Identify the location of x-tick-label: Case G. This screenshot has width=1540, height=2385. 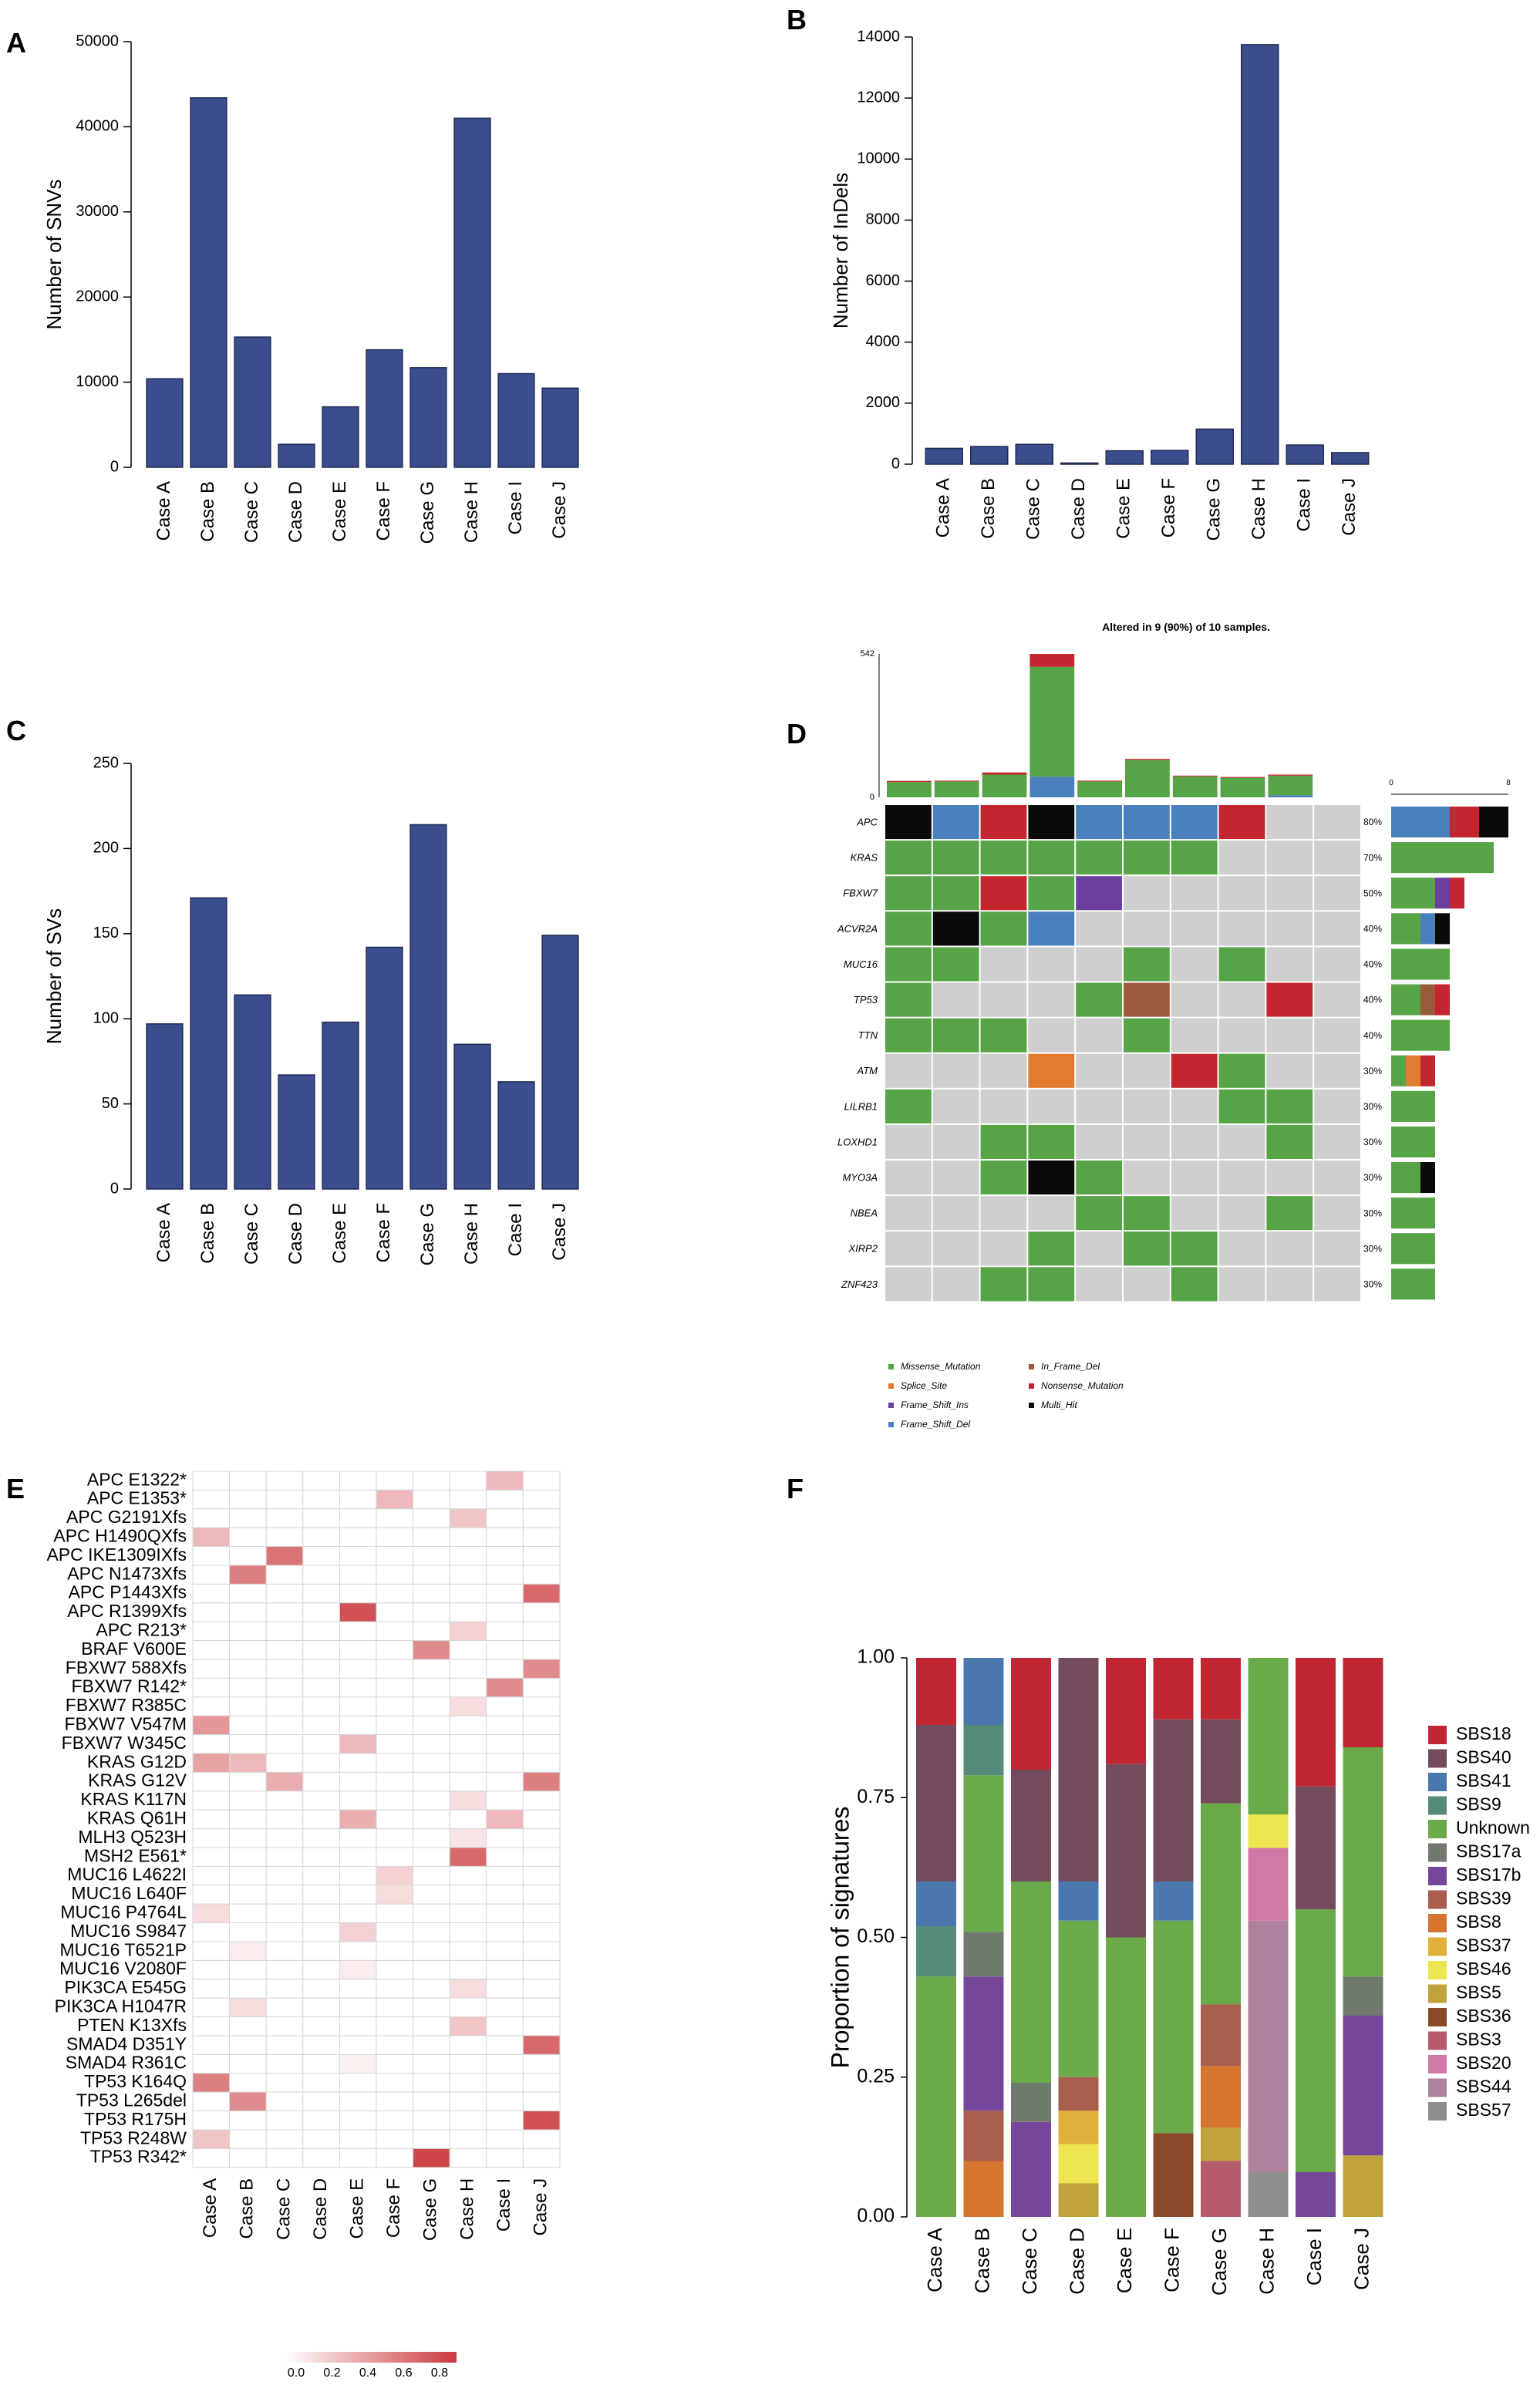
(1220, 2262).